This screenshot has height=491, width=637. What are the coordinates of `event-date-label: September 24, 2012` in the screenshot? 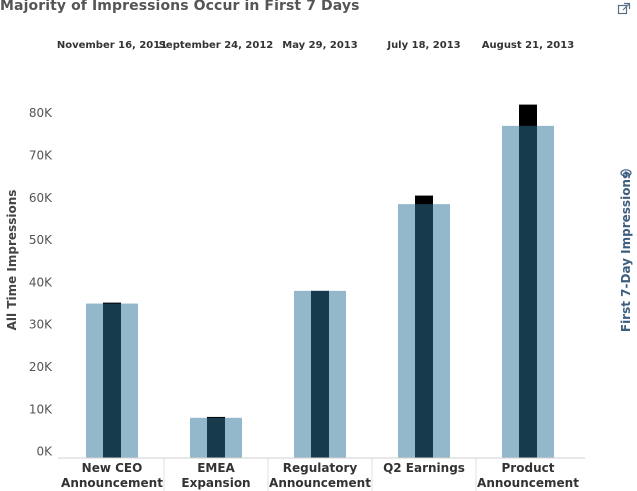 It's located at (216, 45).